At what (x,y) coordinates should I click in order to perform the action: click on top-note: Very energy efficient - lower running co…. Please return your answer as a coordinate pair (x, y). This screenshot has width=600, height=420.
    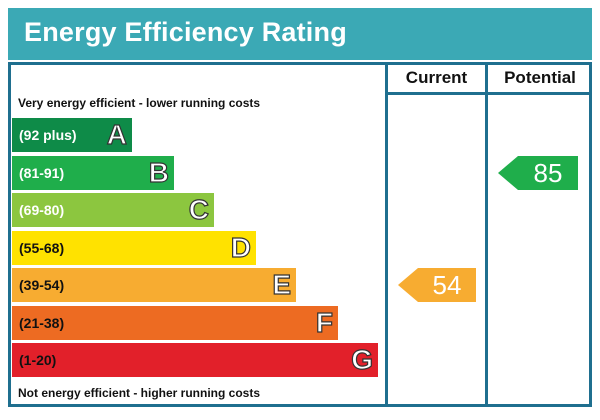
    Looking at the image, I should click on (139, 103).